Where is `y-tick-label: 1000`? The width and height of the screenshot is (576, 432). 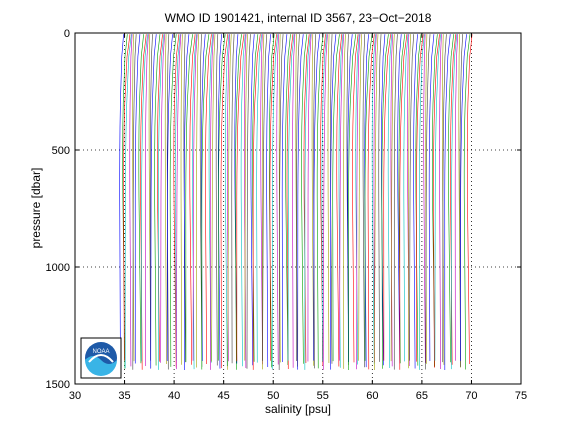
y-tick-label: 1000 is located at coordinates (58, 268).